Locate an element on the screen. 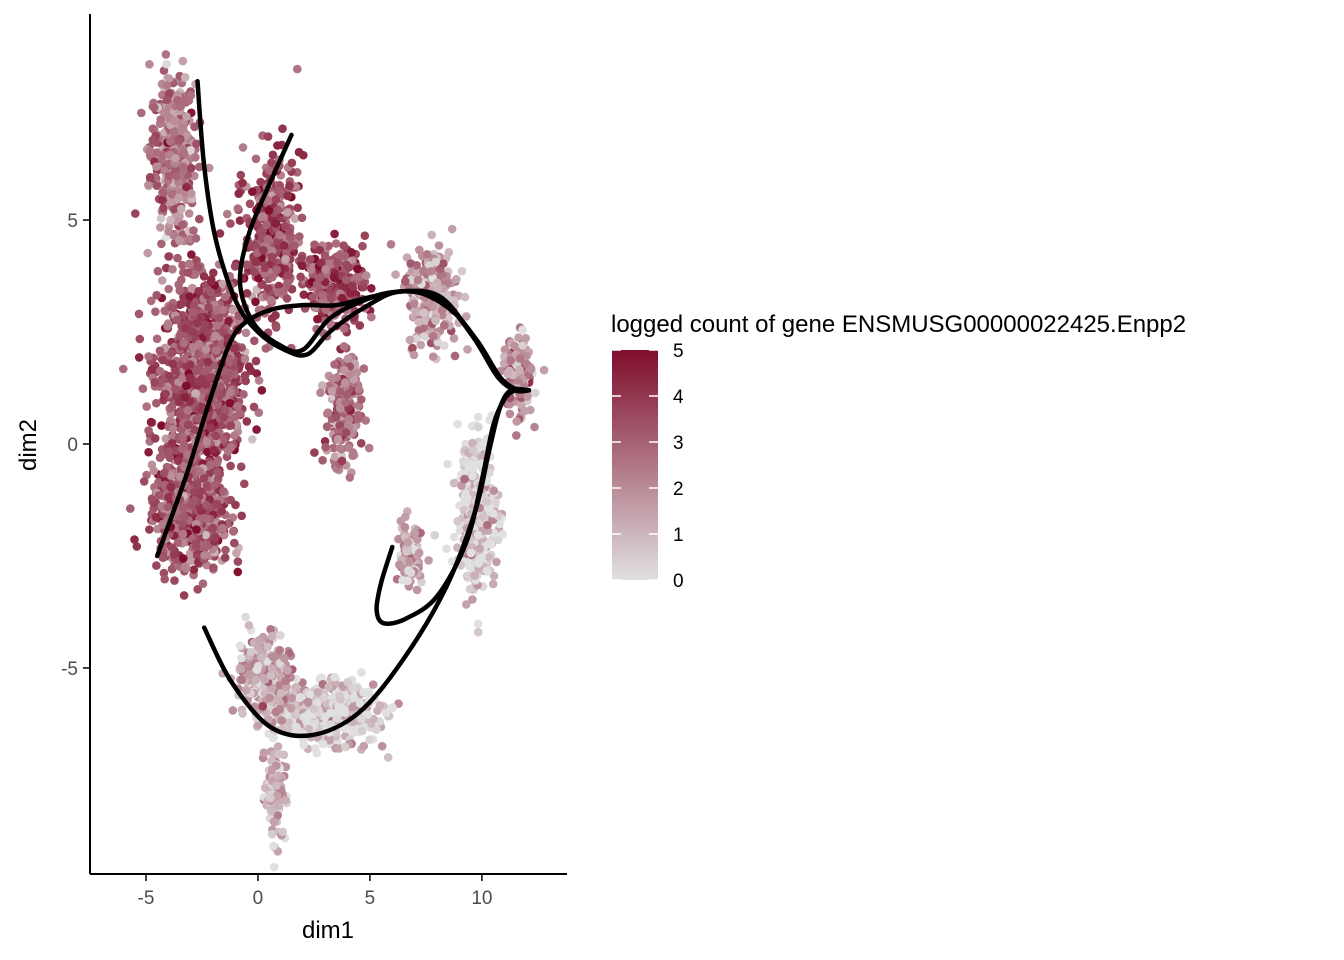  x-axis-title: dim1 is located at coordinates (328, 930).